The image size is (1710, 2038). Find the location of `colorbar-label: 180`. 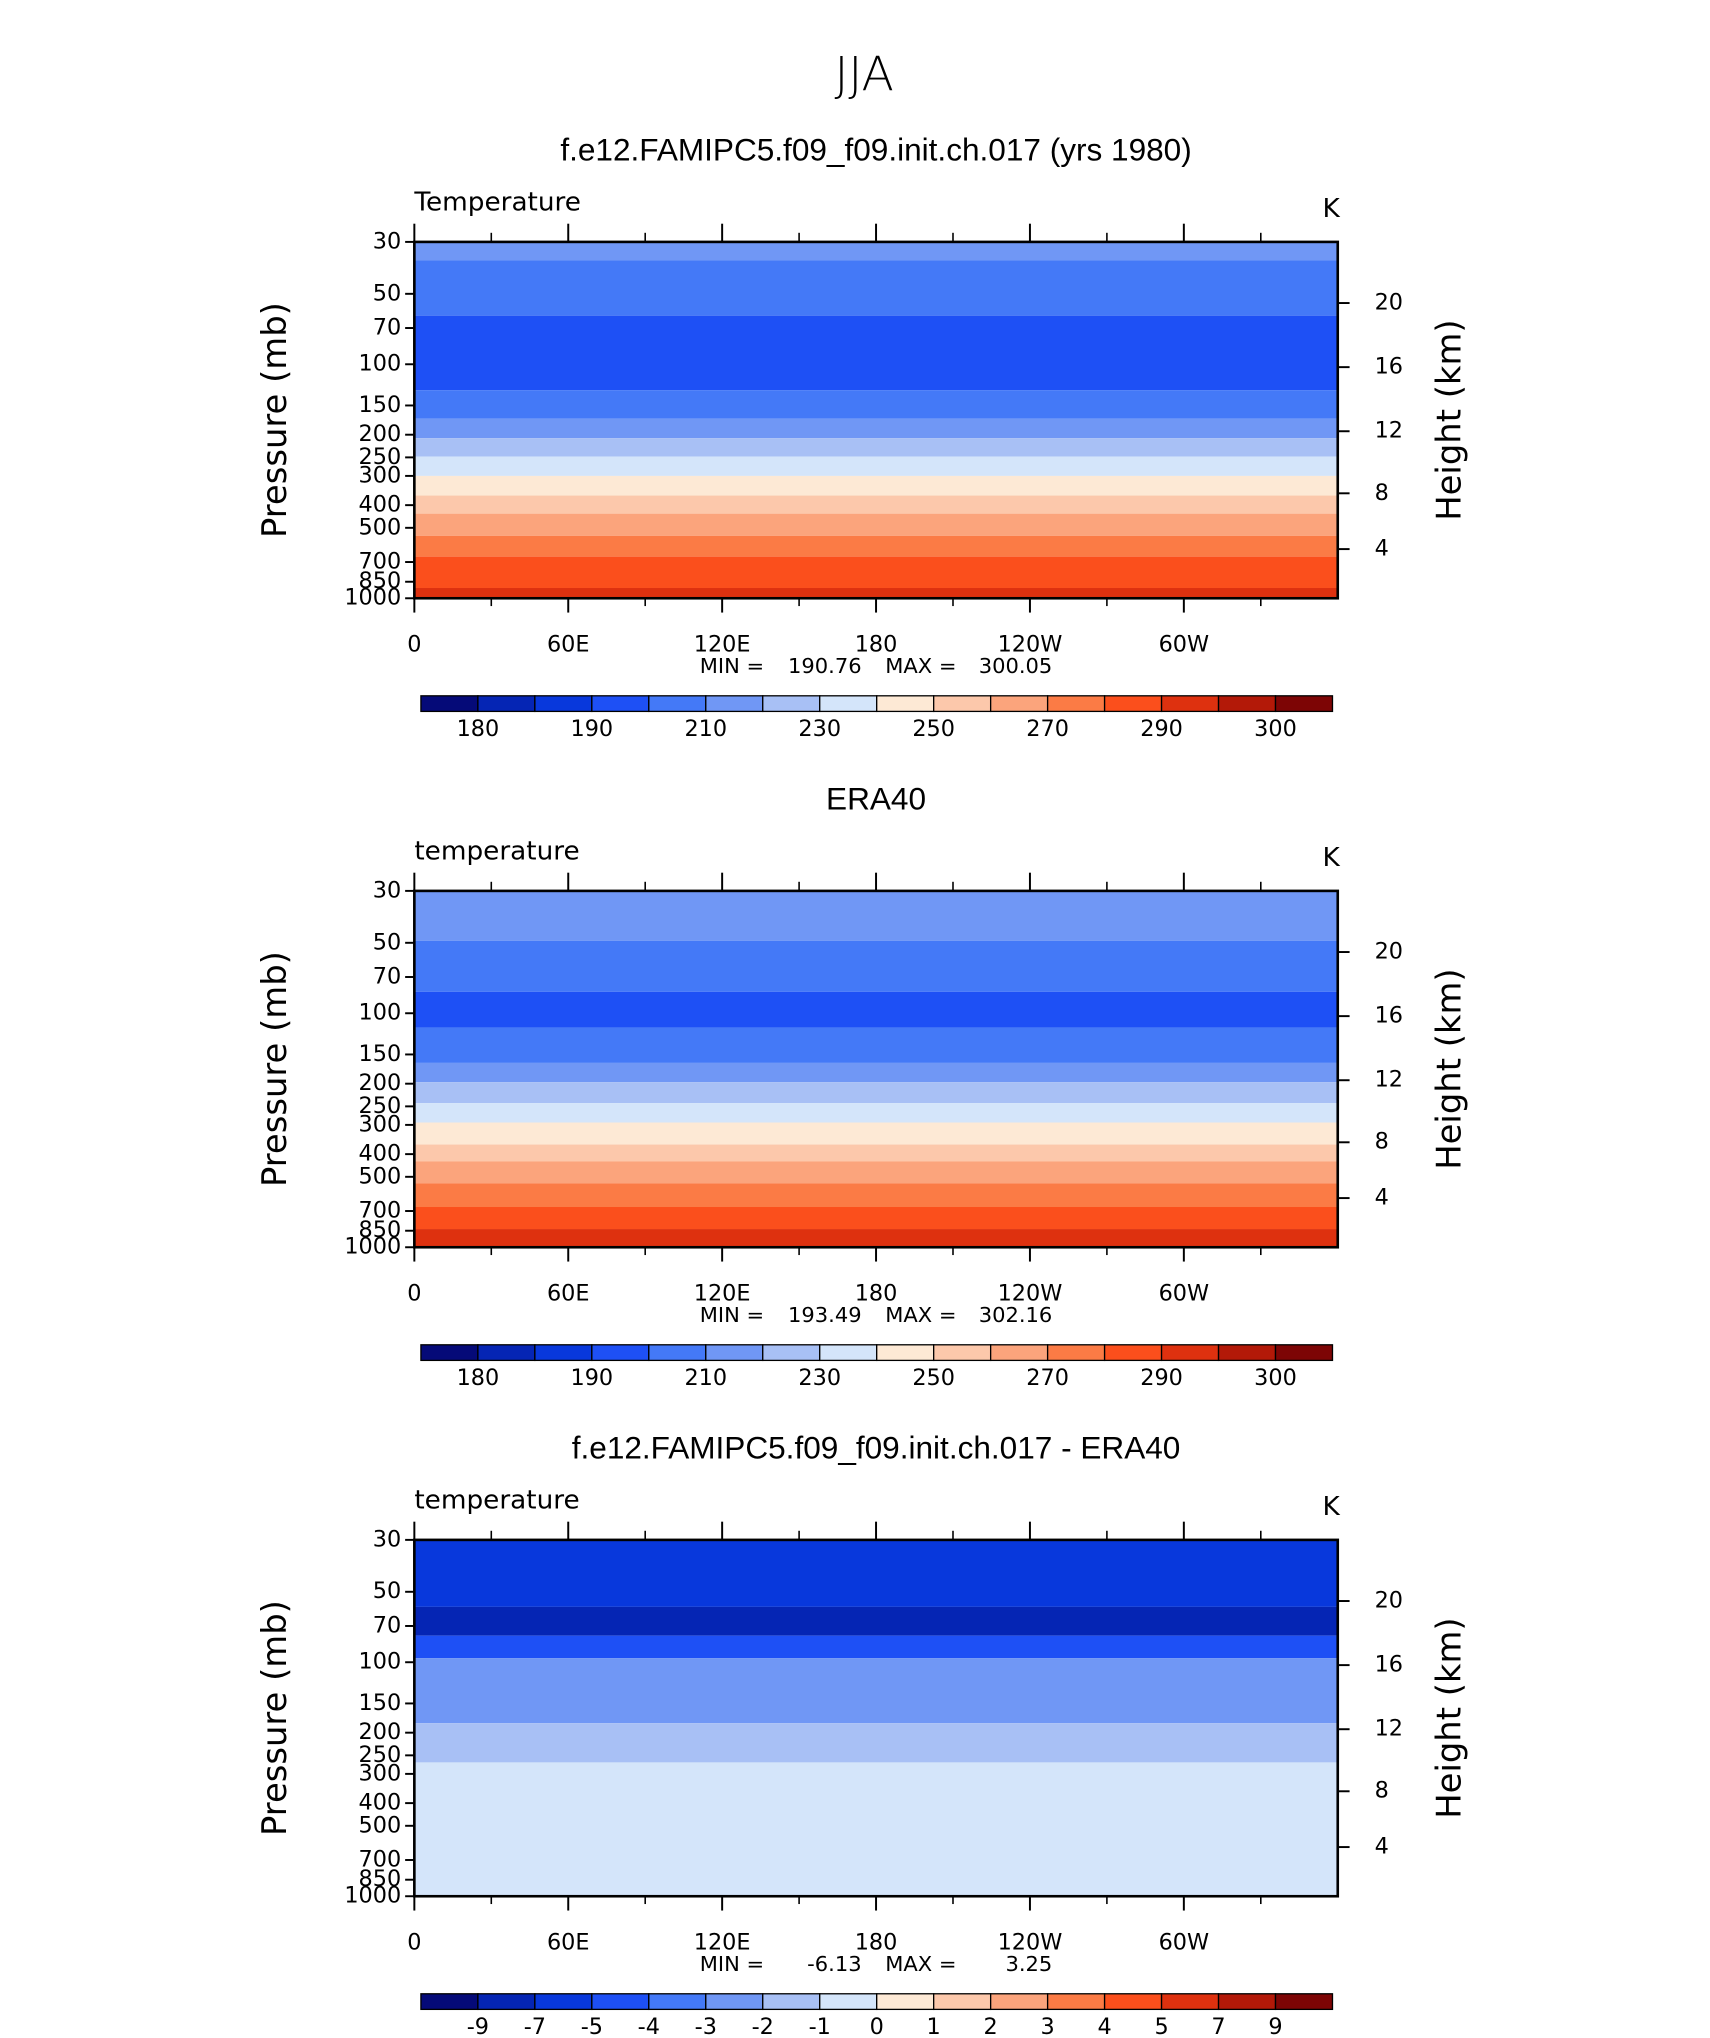

colorbar-label: 180 is located at coordinates (478, 1378).